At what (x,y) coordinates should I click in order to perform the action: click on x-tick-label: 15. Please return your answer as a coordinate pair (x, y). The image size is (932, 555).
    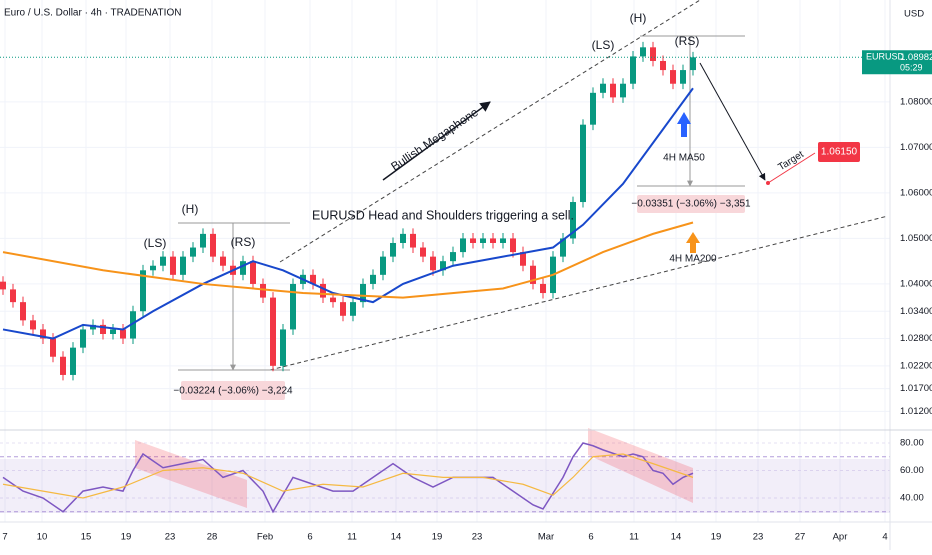
    Looking at the image, I should click on (86, 537).